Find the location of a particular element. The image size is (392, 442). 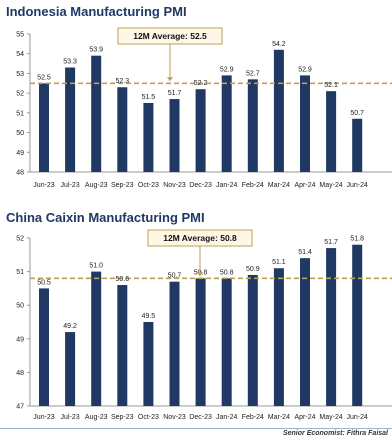

y-tick-label: 54 is located at coordinates (20, 54).